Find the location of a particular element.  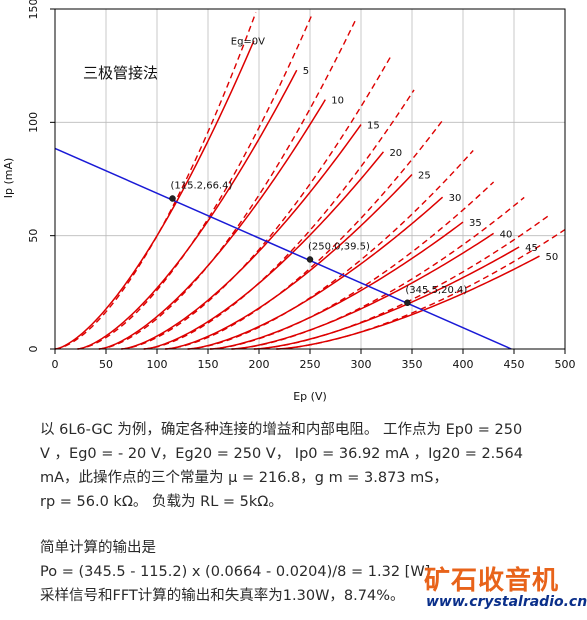

y-tick-label: 100 is located at coordinates (33, 122).